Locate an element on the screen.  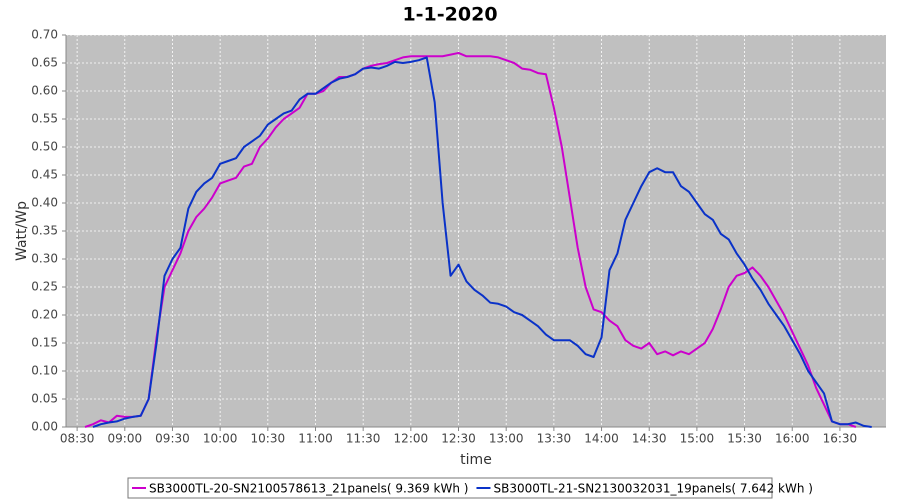
x-tick-label: 15:30 is located at coordinates (744, 439).